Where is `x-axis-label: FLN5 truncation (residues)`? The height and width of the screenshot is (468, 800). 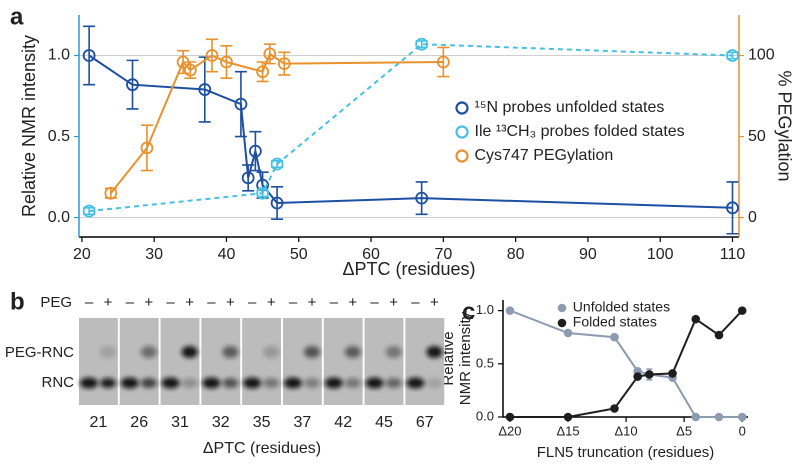 x-axis-label: FLN5 truncation (residues) is located at coordinates (626, 452).